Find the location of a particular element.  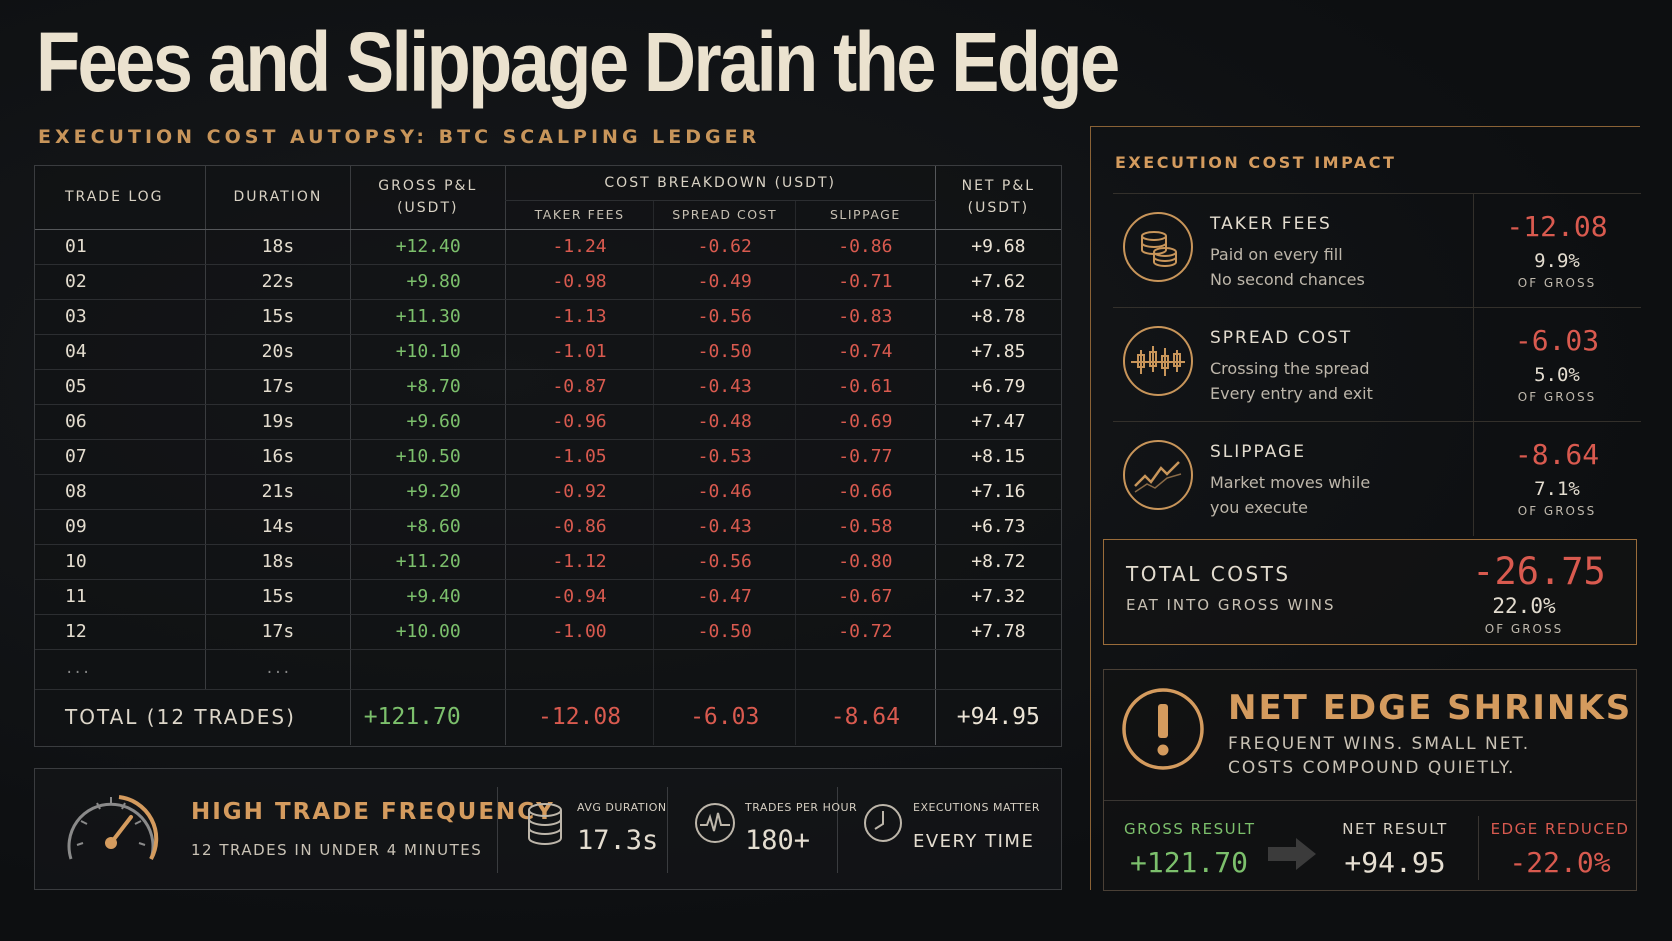

impact-desc: Paid on every fill No second chances is located at coordinates (1325, 267).